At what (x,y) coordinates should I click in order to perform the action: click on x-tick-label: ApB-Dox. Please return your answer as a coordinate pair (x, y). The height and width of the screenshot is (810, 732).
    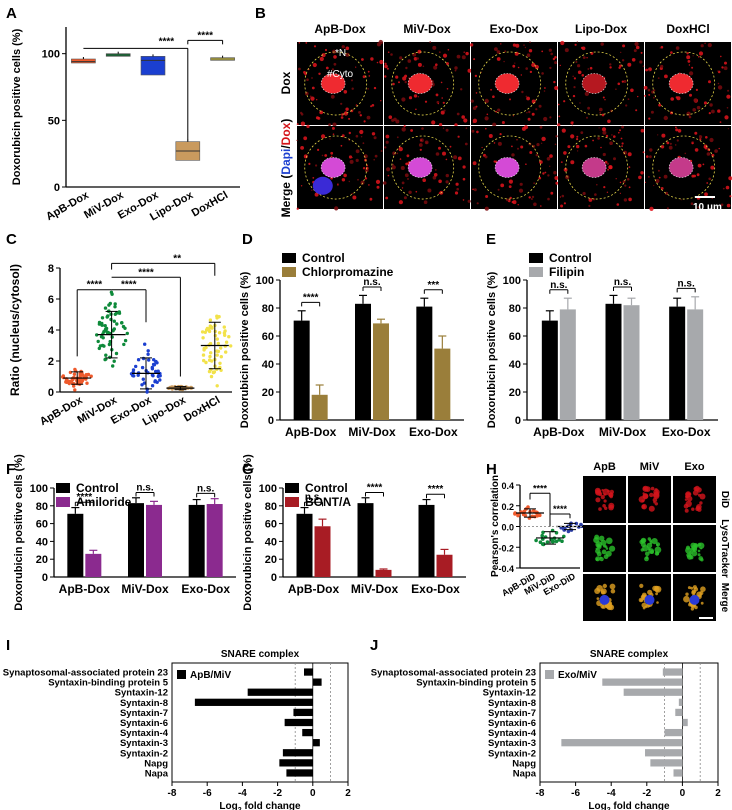
    Looking at the image, I should click on (314, 589).